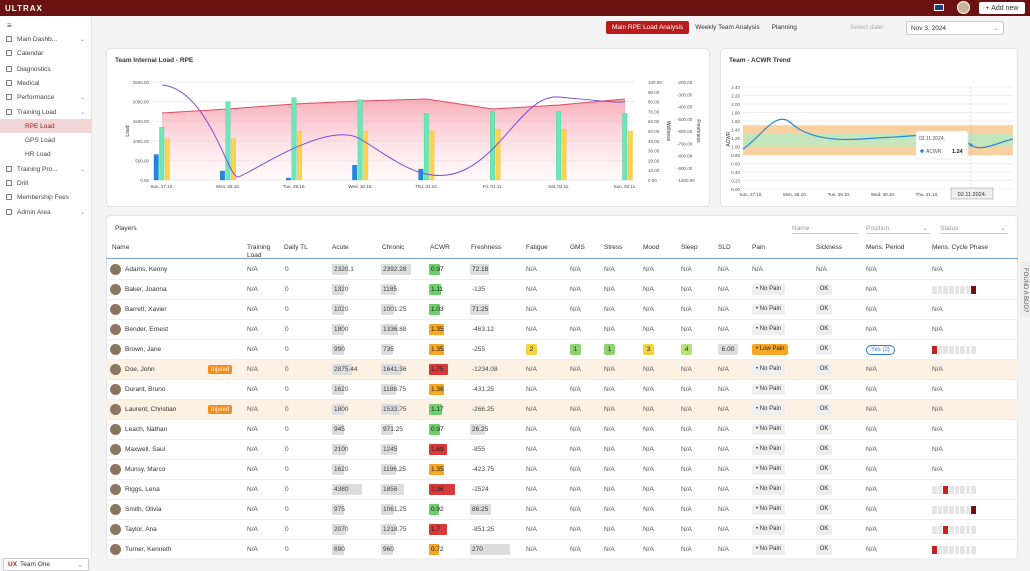 This screenshot has height=571, width=1030. Describe the element at coordinates (735, 155) in the screenshot. I see `y-tick-label: 0.80` at that location.